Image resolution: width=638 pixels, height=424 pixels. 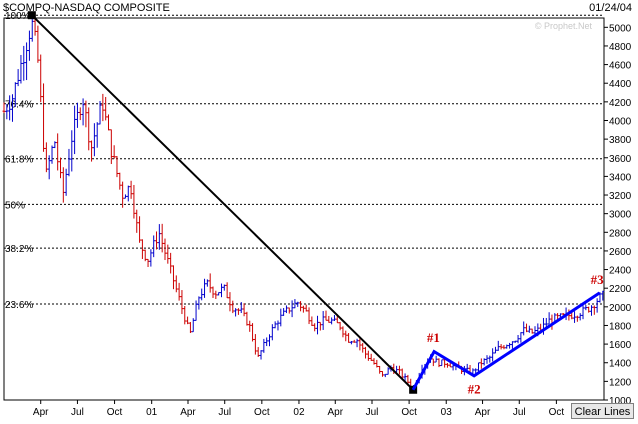 I want to click on y-tick-label-19: 4800, so click(x=620, y=47).